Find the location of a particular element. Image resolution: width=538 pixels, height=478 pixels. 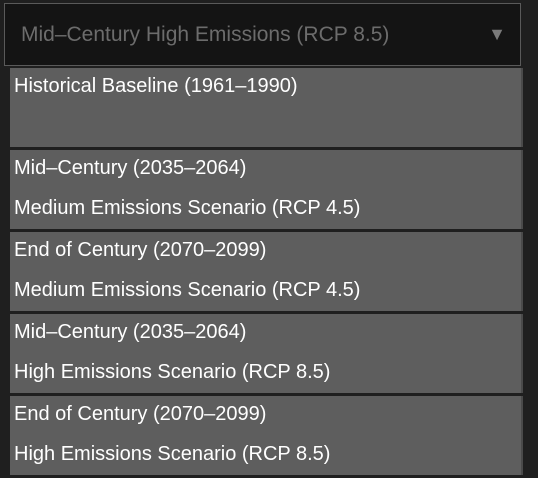

scenario-select: Mid–Century High Emissions (RCP 8.5) ▼ is located at coordinates (262, 34).